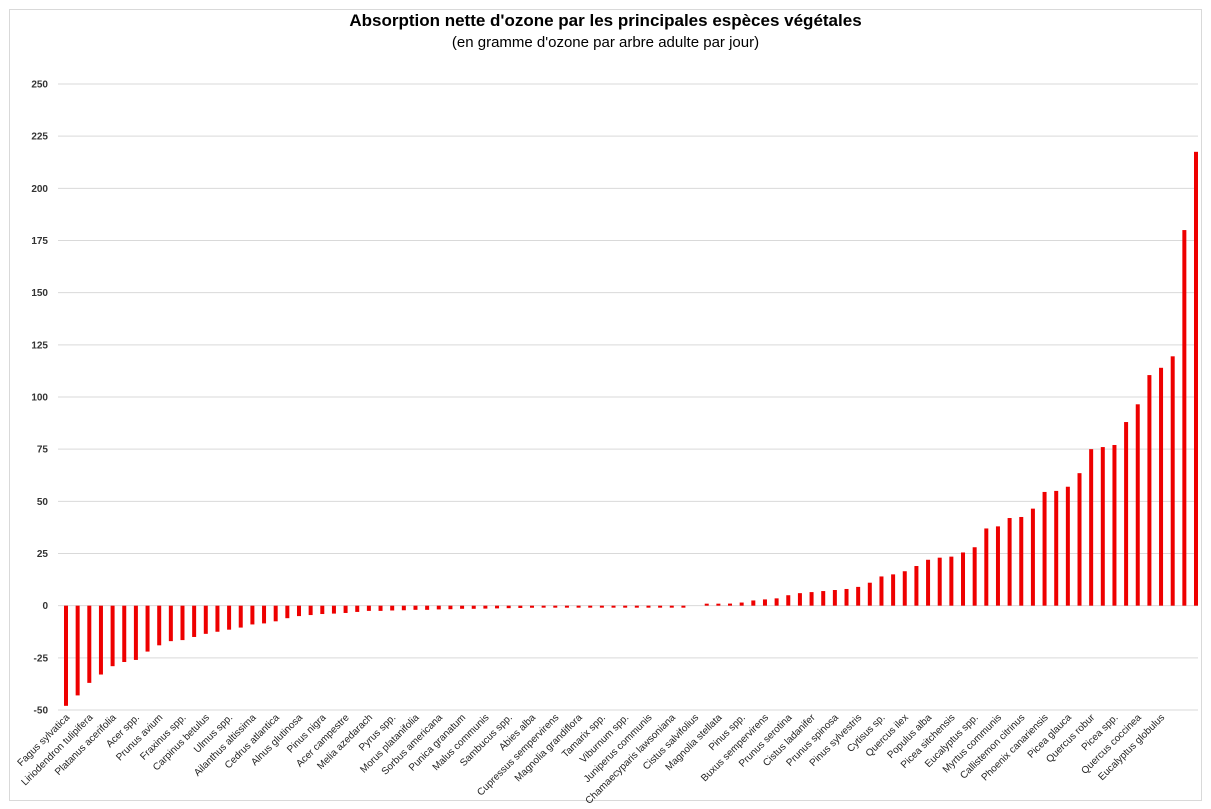 The height and width of the screenshot is (809, 1211). Describe the element at coordinates (39, 241) in the screenshot. I see `y-tick-label: 175` at that location.